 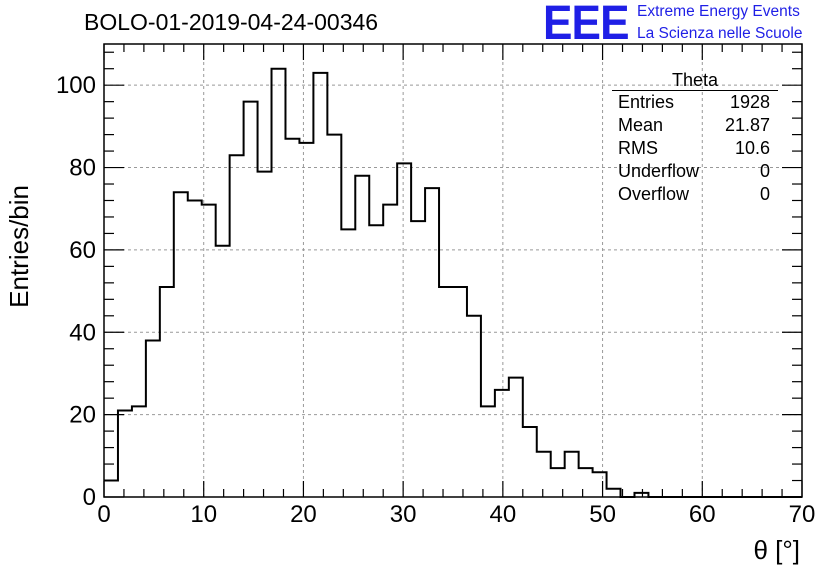 I want to click on x-tick-label: 10, so click(x=203, y=514).